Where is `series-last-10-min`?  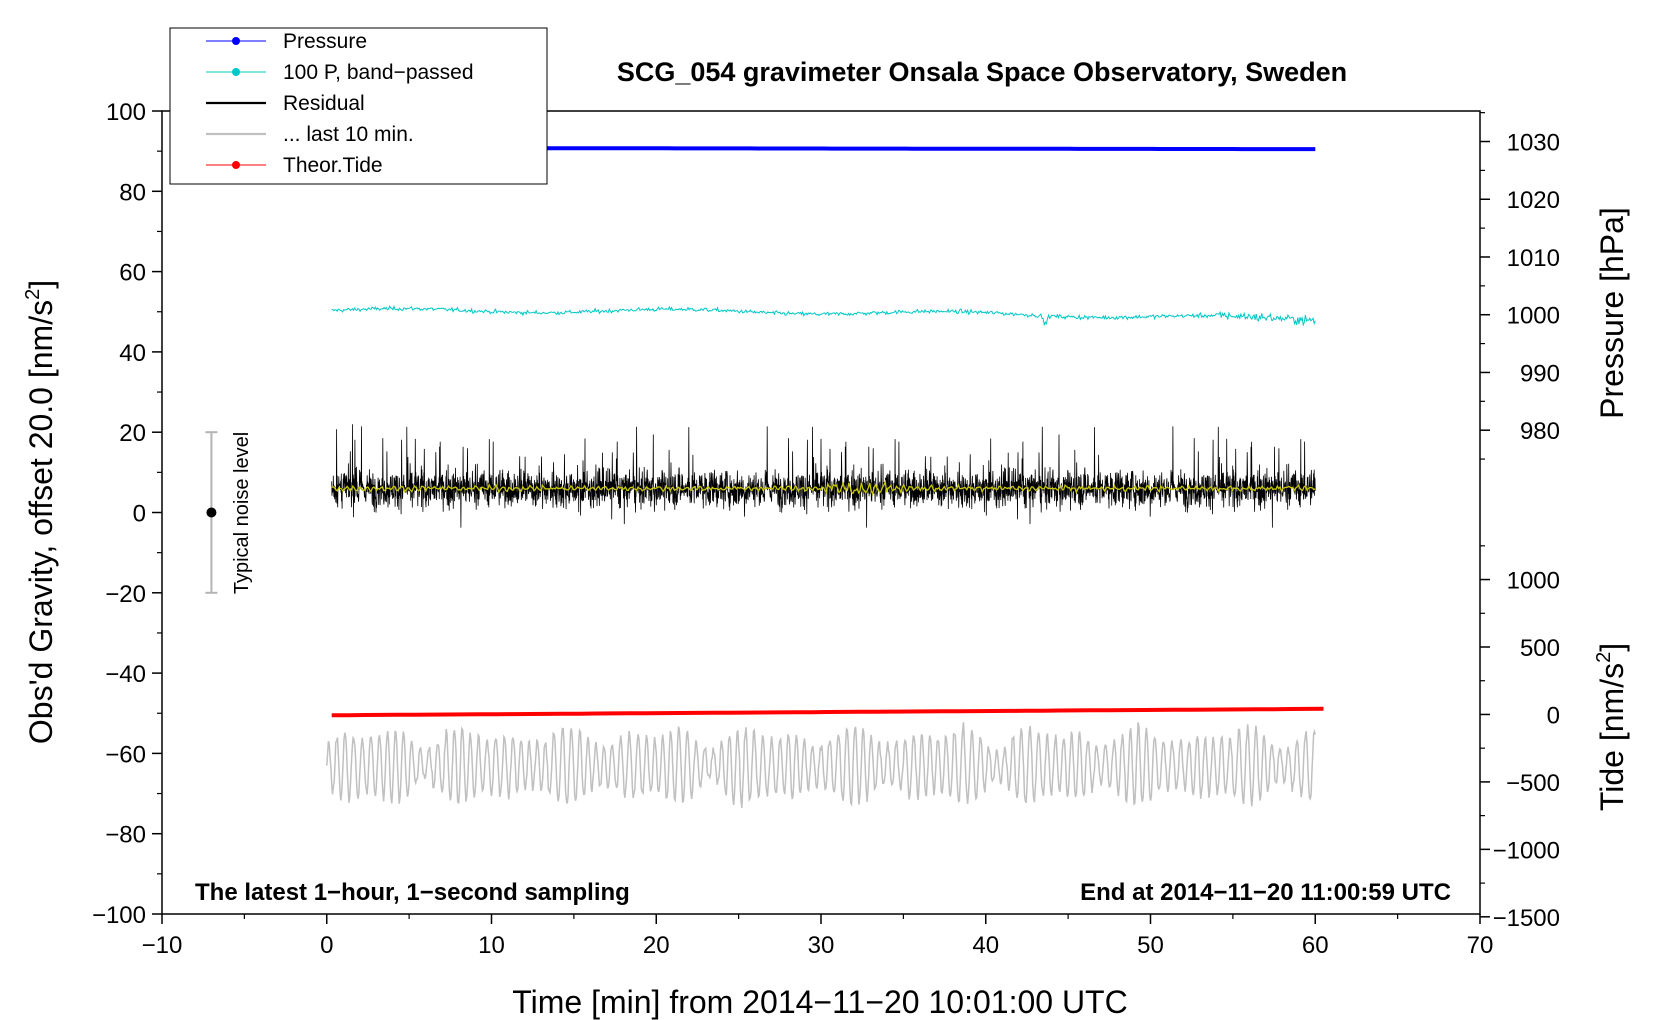 series-last-10-min is located at coordinates (821, 765).